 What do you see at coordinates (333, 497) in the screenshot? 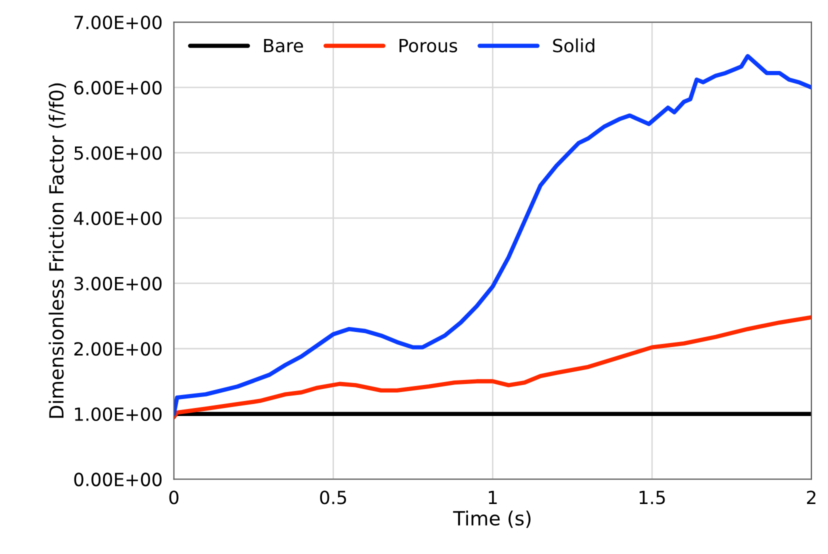
I see `x-tick-label: 0.5` at bounding box center [333, 497].